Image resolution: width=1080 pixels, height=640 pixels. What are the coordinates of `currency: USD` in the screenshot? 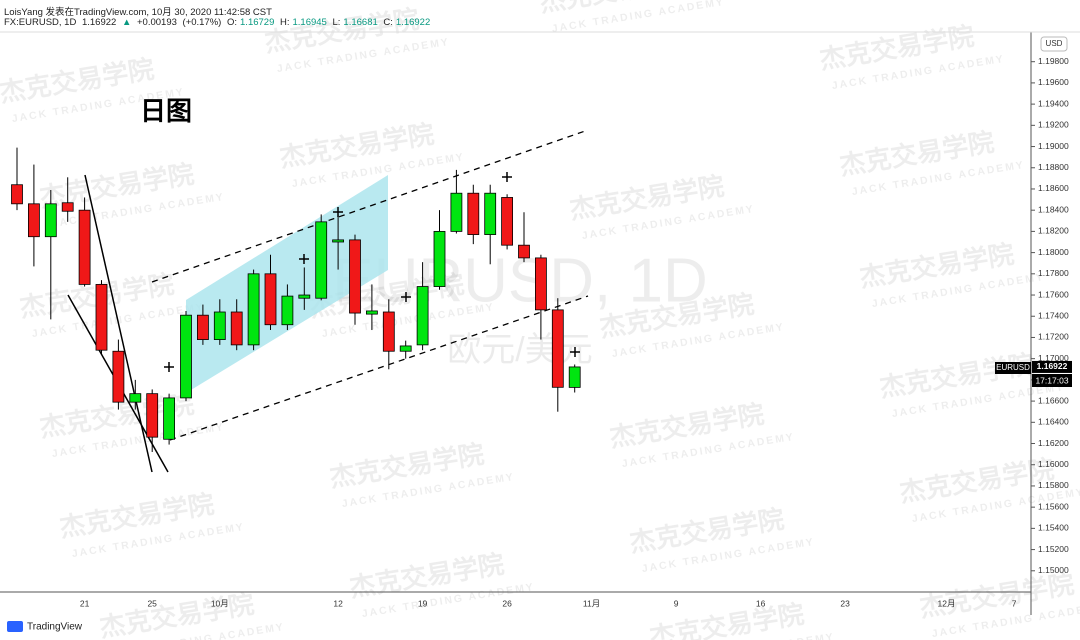 It's located at (1054, 43).